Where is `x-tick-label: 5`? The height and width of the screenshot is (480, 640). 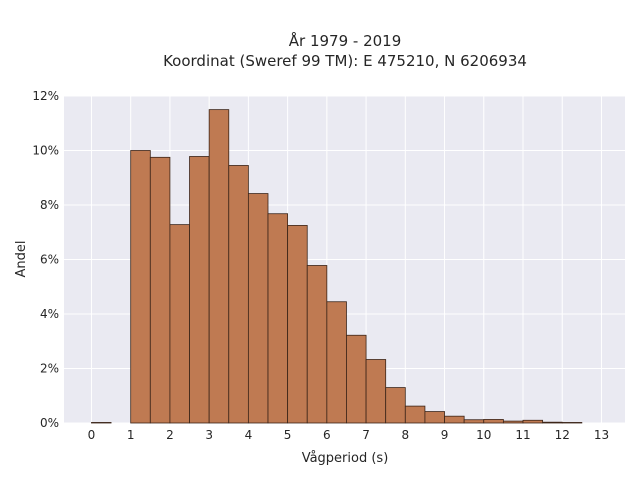 x-tick-label: 5 is located at coordinates (288, 435).